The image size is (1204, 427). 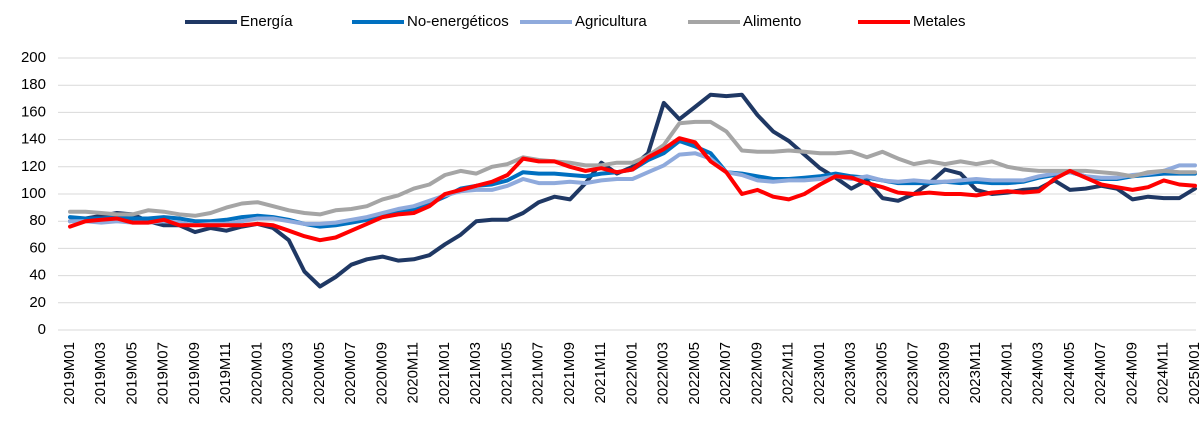 I want to click on y-tick-label: 120, so click(x=33, y=166).